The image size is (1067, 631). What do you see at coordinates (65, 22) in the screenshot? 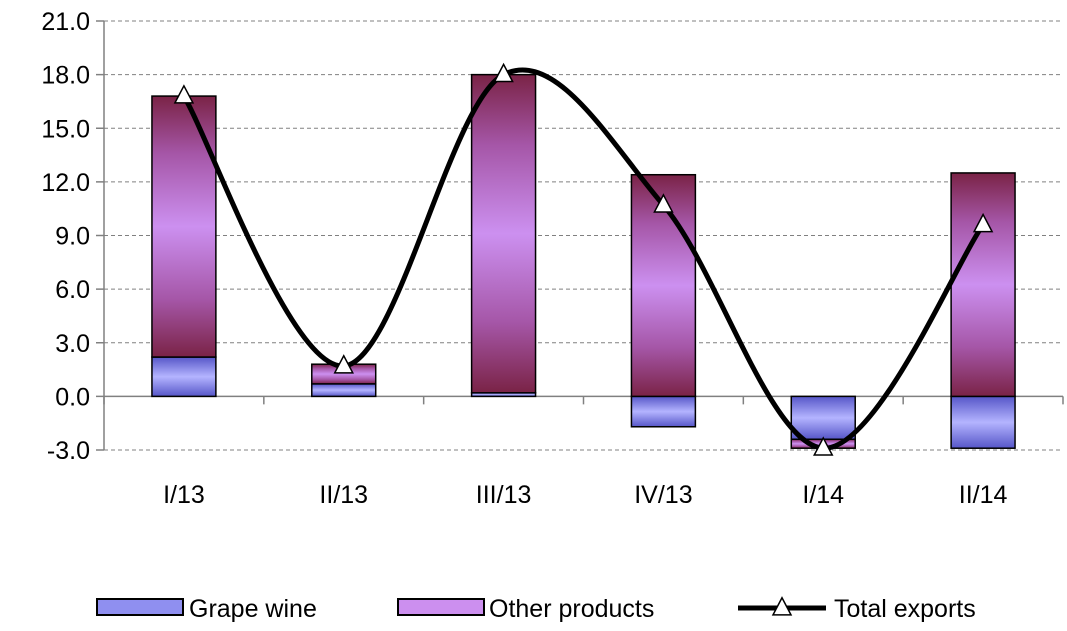
I see `y-tick-label: 21.0` at bounding box center [65, 22].